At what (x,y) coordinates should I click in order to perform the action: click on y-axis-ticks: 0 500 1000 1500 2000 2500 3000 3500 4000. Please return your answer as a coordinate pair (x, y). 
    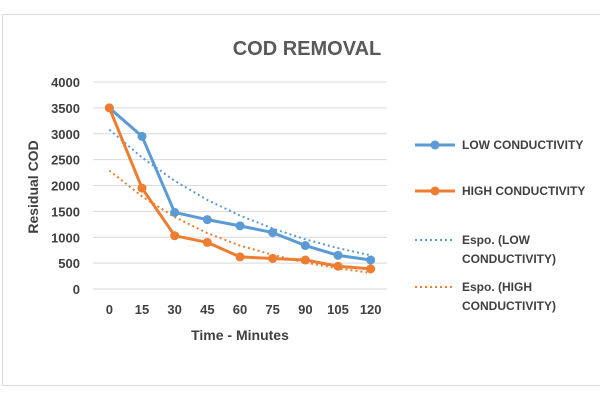
    Looking at the image, I should click on (65, 186).